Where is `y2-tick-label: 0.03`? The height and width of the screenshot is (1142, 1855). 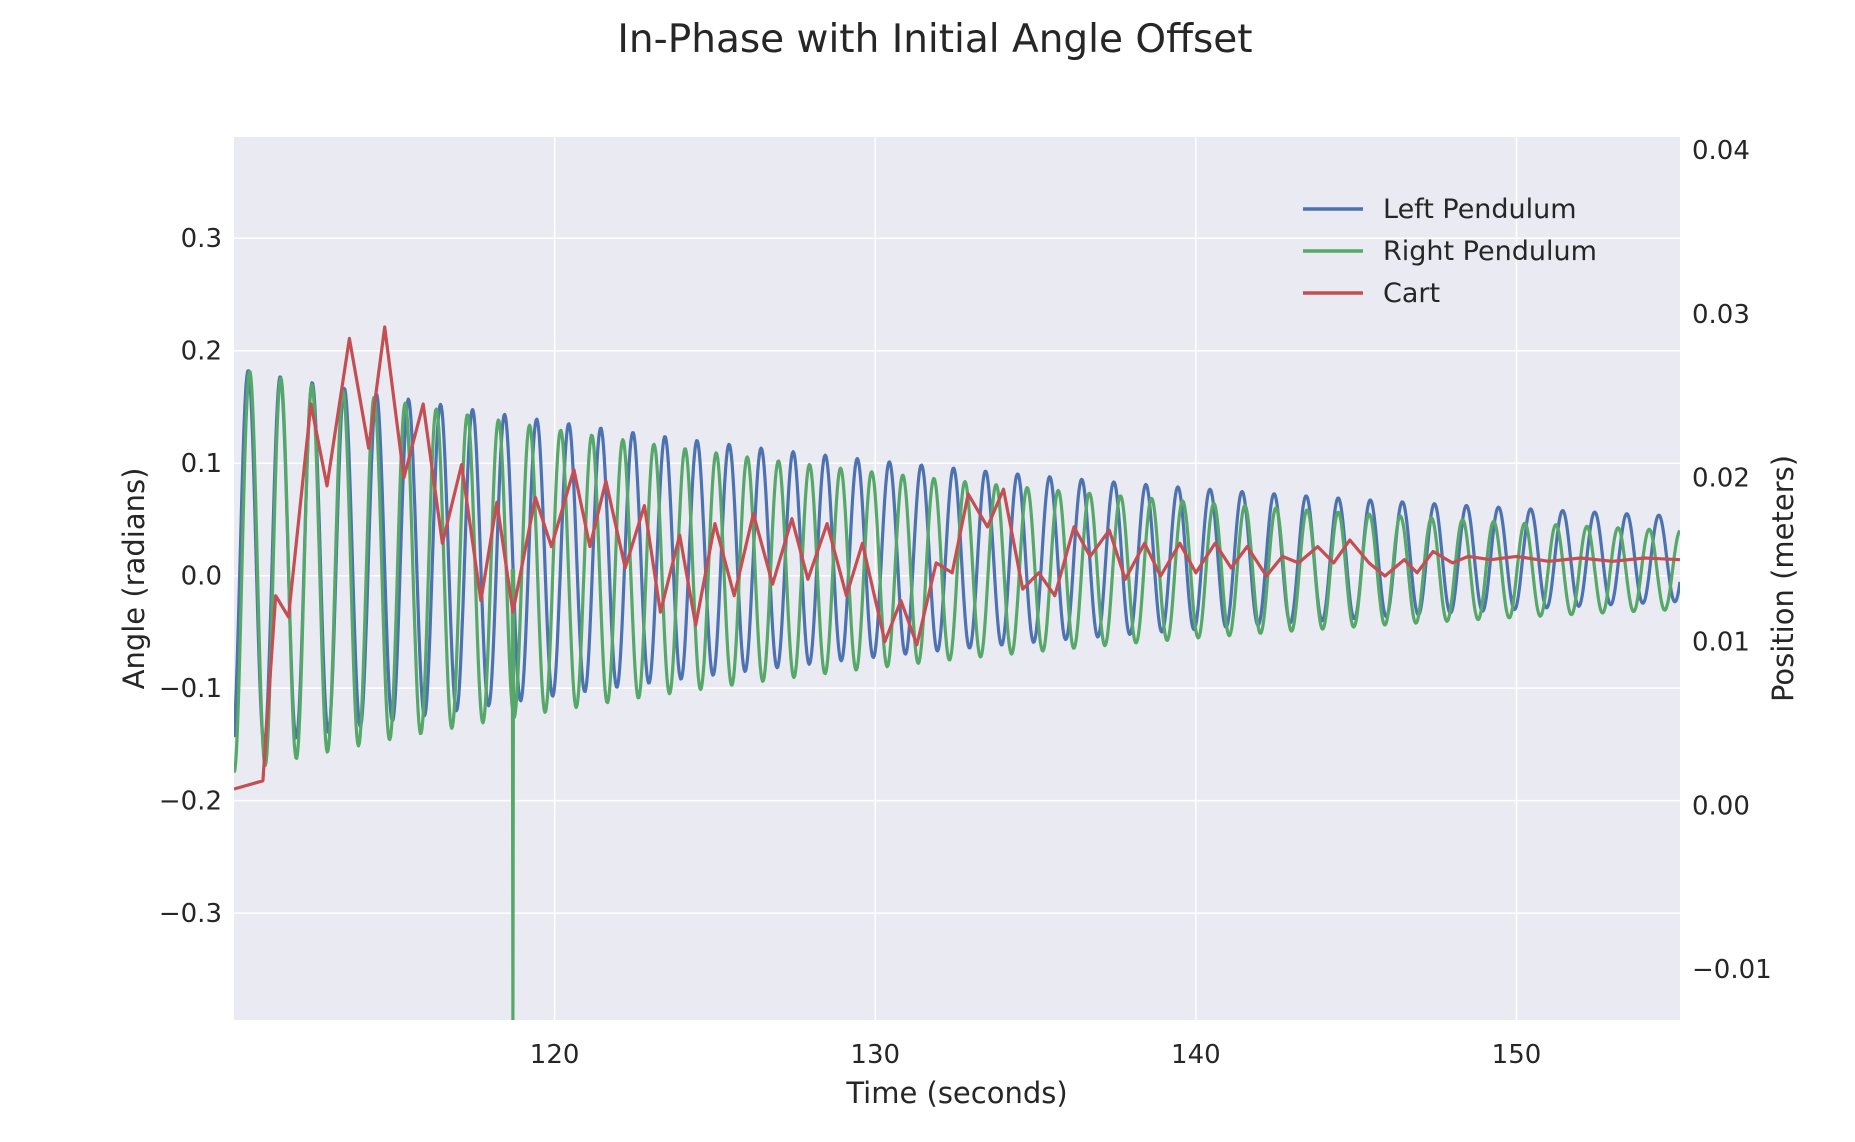 y2-tick-label: 0.03 is located at coordinates (1721, 315).